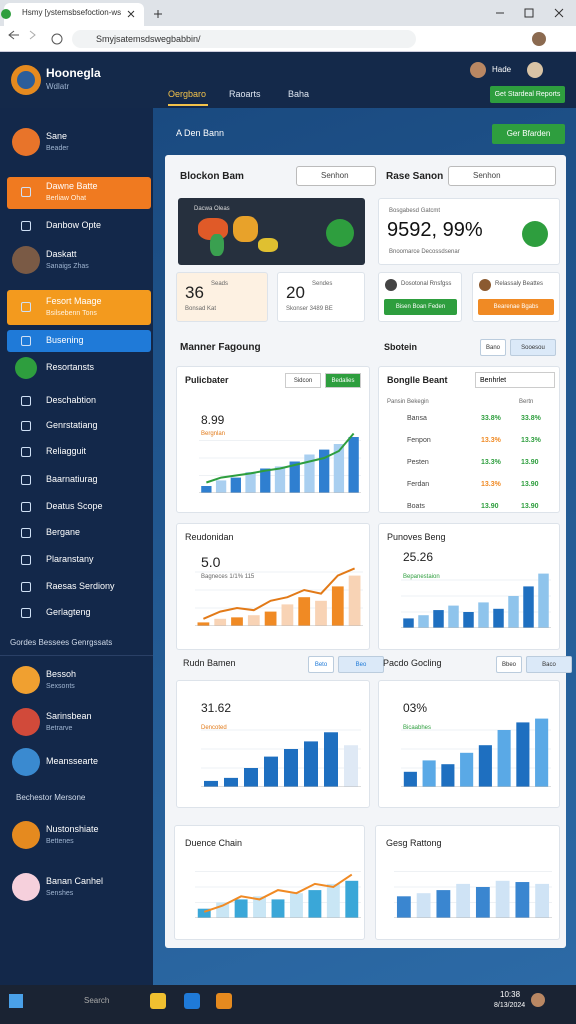  What do you see at coordinates (528, 134) in the screenshot?
I see `top-button: Ger Bfarden` at bounding box center [528, 134].